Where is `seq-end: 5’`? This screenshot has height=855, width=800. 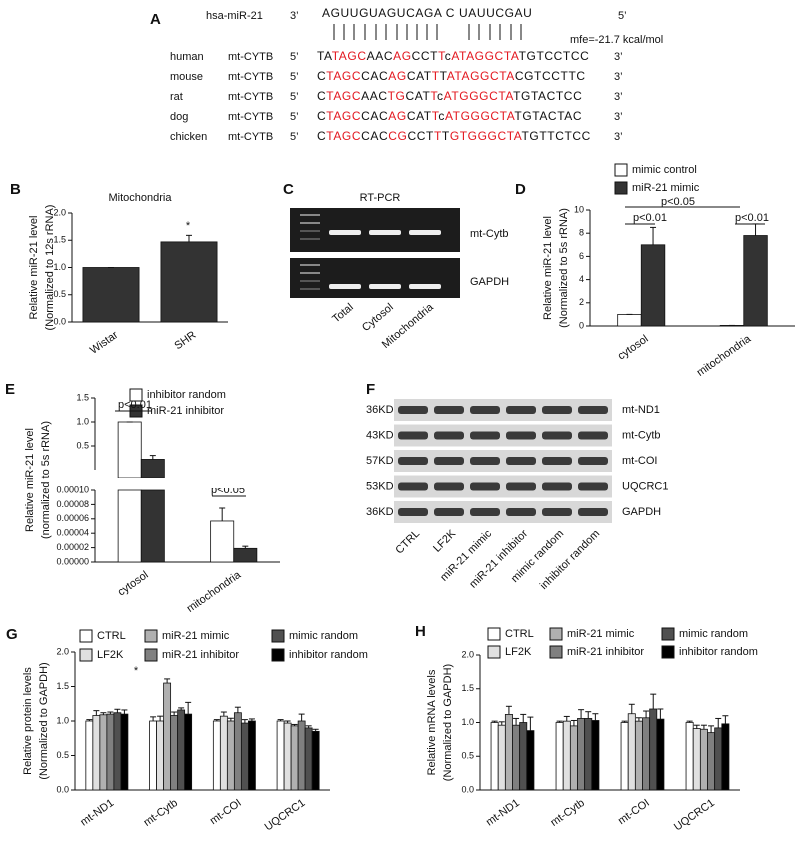 seq-end: 5’ is located at coordinates (294, 137).